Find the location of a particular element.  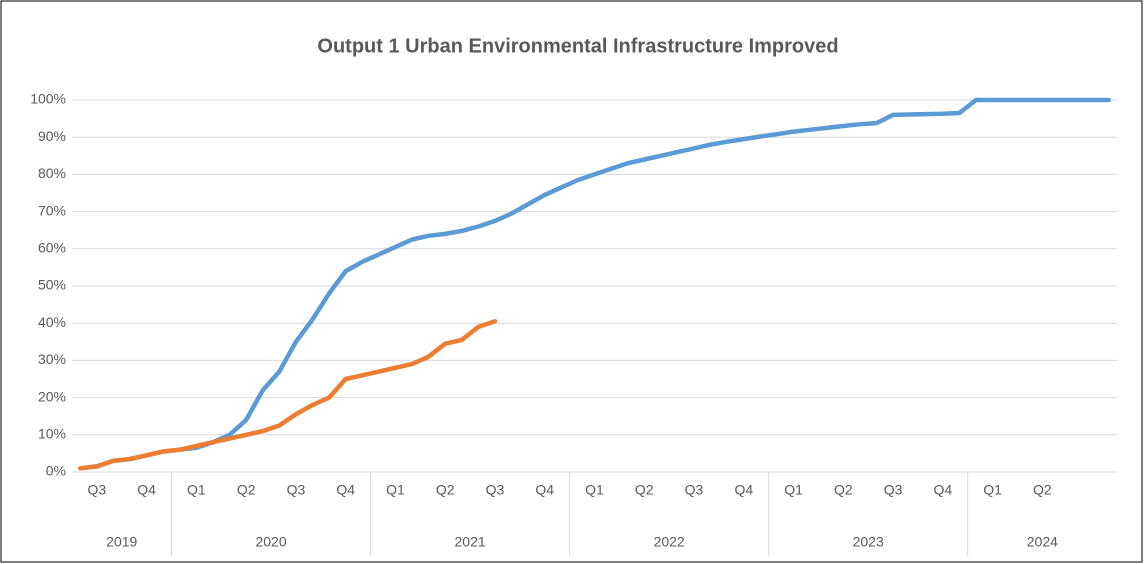

x-group-label: 2023 is located at coordinates (868, 542).